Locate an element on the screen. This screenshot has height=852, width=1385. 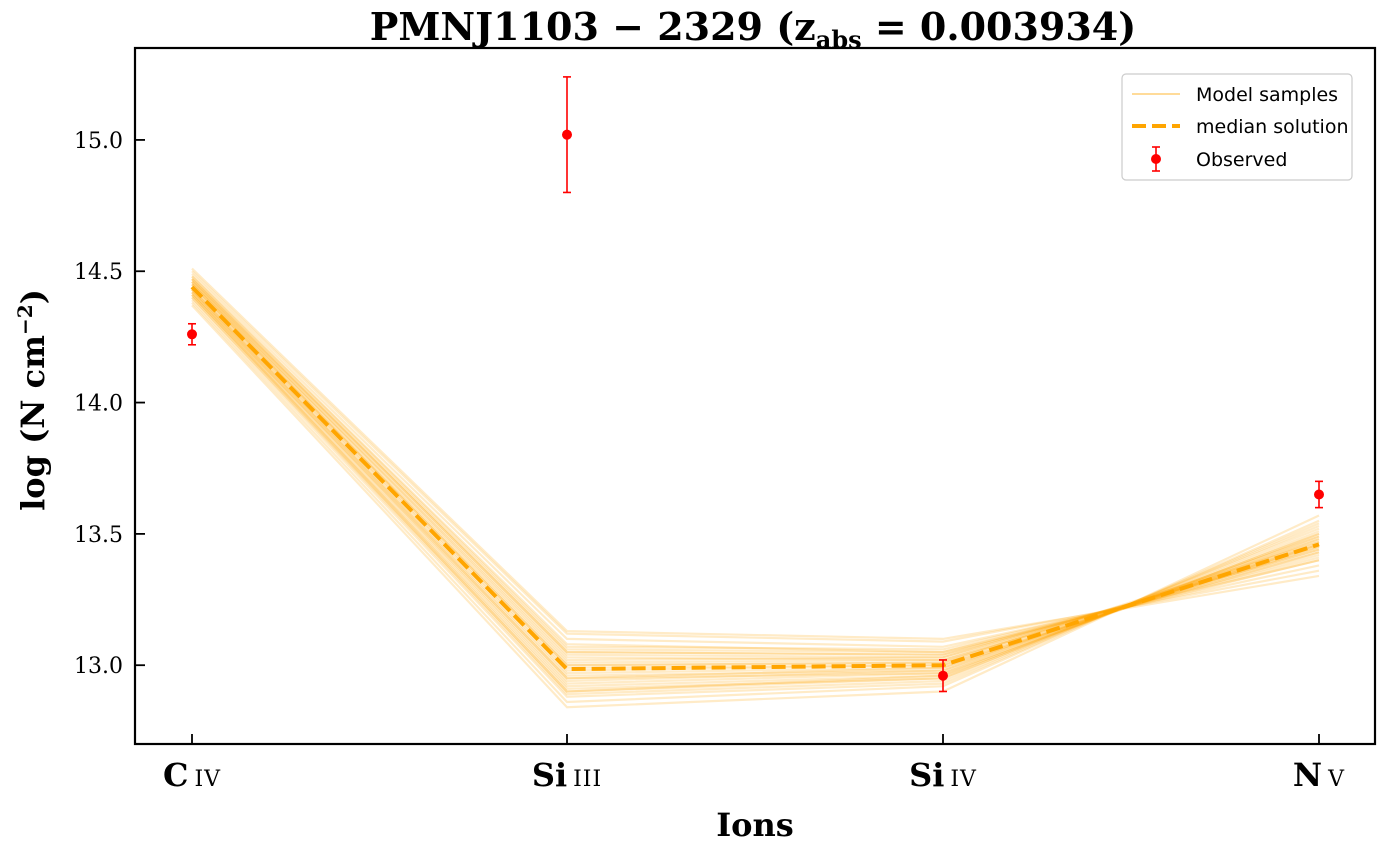
x-axis-label: Ions is located at coordinates (755, 825).